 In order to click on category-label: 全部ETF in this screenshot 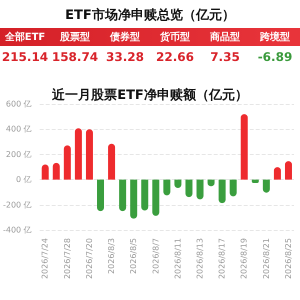, I will do `click(25, 37)`.